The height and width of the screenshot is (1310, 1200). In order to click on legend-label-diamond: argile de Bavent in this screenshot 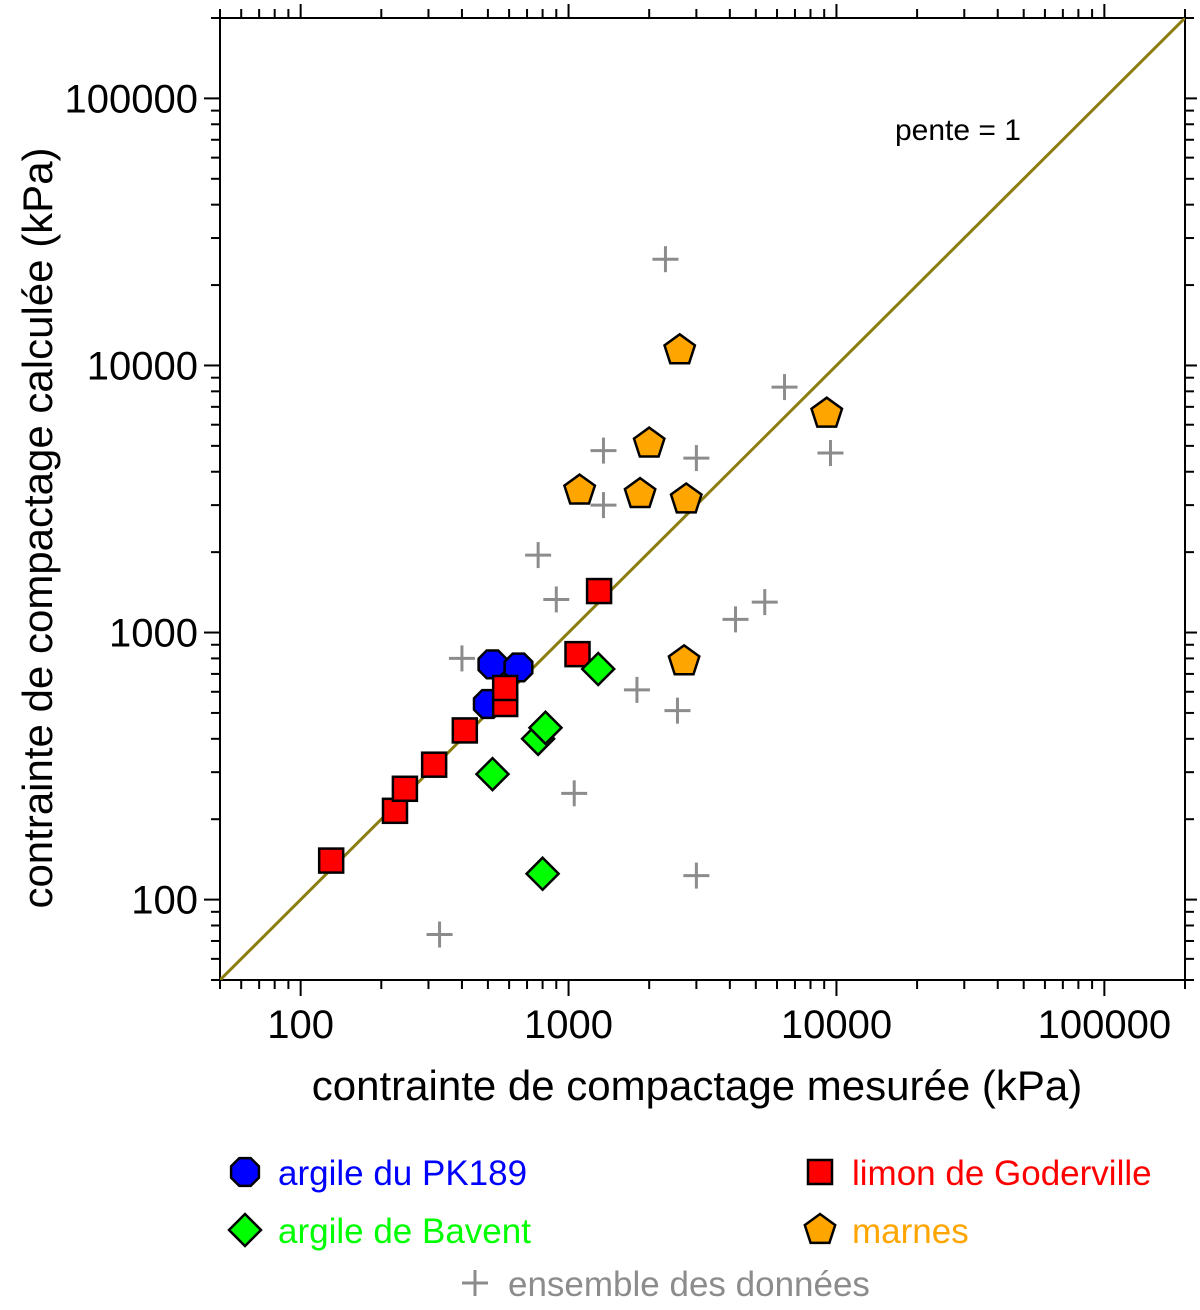, I will do `click(404, 1231)`.